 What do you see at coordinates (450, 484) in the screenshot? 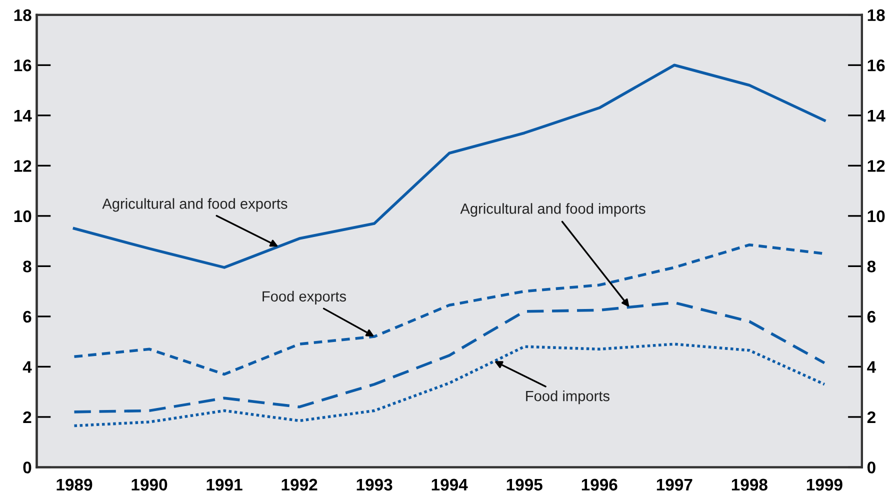
I see `x-tick-label: 1994` at bounding box center [450, 484].